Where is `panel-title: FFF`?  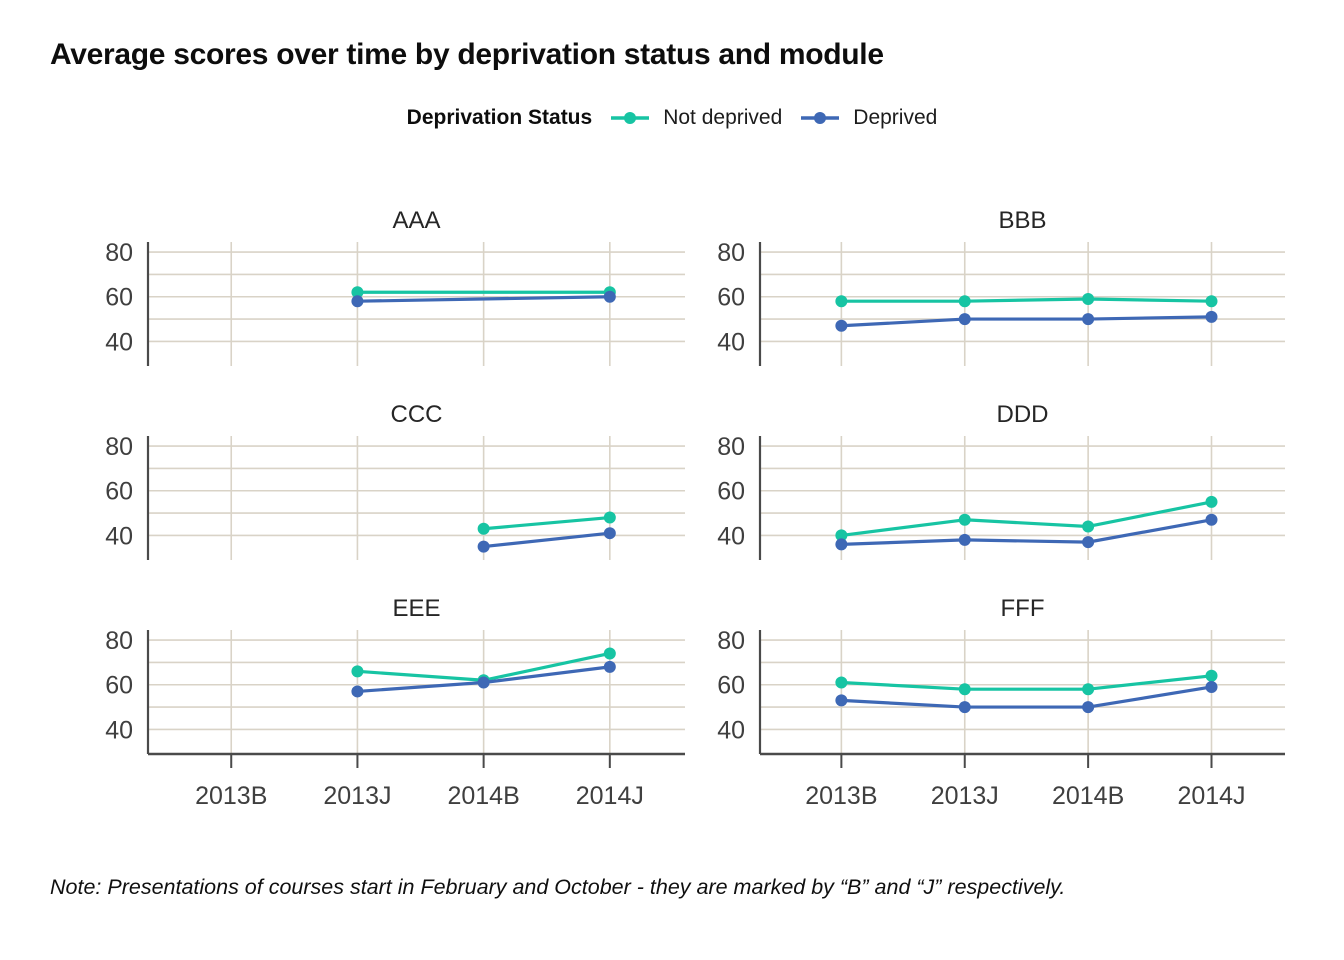 panel-title: FFF is located at coordinates (1022, 608).